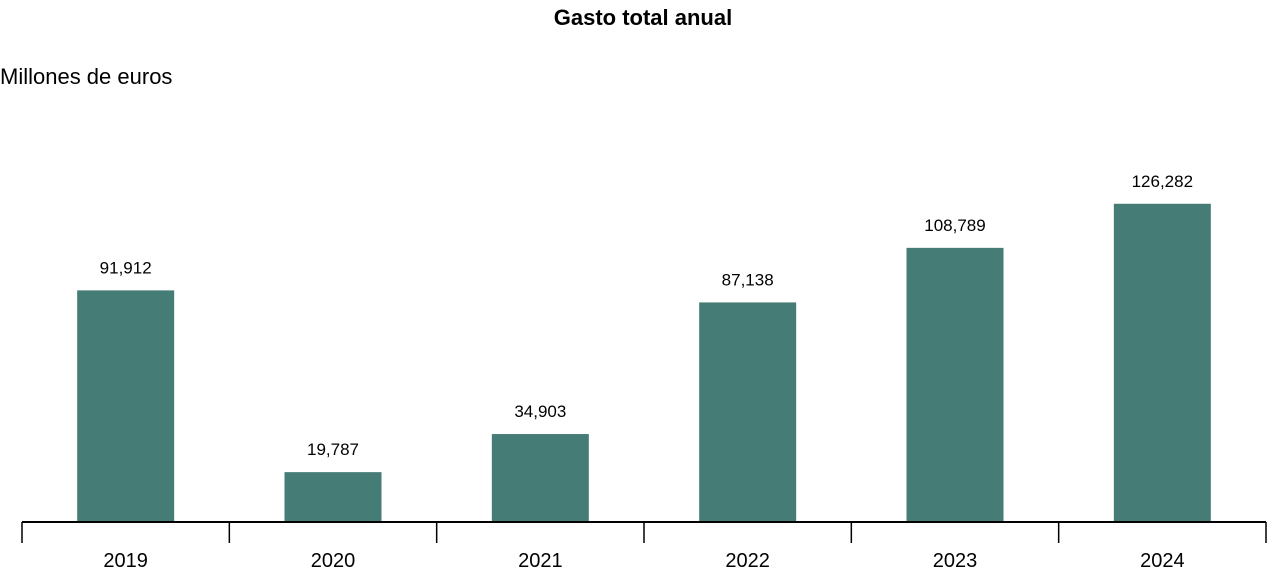 The height and width of the screenshot is (572, 1286). What do you see at coordinates (125, 561) in the screenshot?
I see `x-tick-label-2019: 2019` at bounding box center [125, 561].